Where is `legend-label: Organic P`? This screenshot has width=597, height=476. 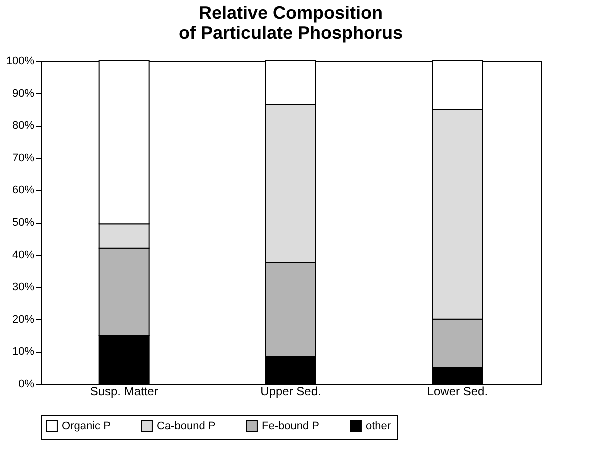 legend-label: Organic P is located at coordinates (86, 426).